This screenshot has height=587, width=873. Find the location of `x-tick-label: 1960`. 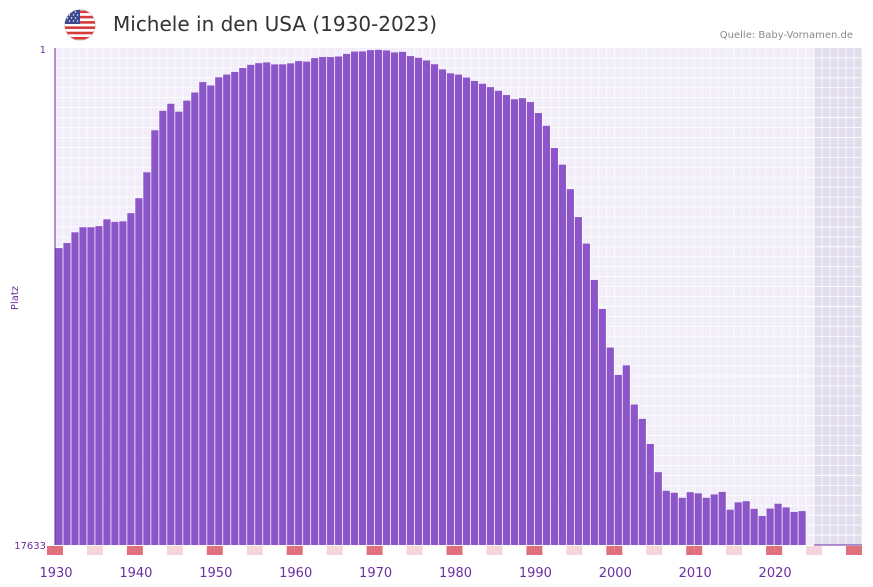

x-tick-label: 1960 is located at coordinates (295, 573).